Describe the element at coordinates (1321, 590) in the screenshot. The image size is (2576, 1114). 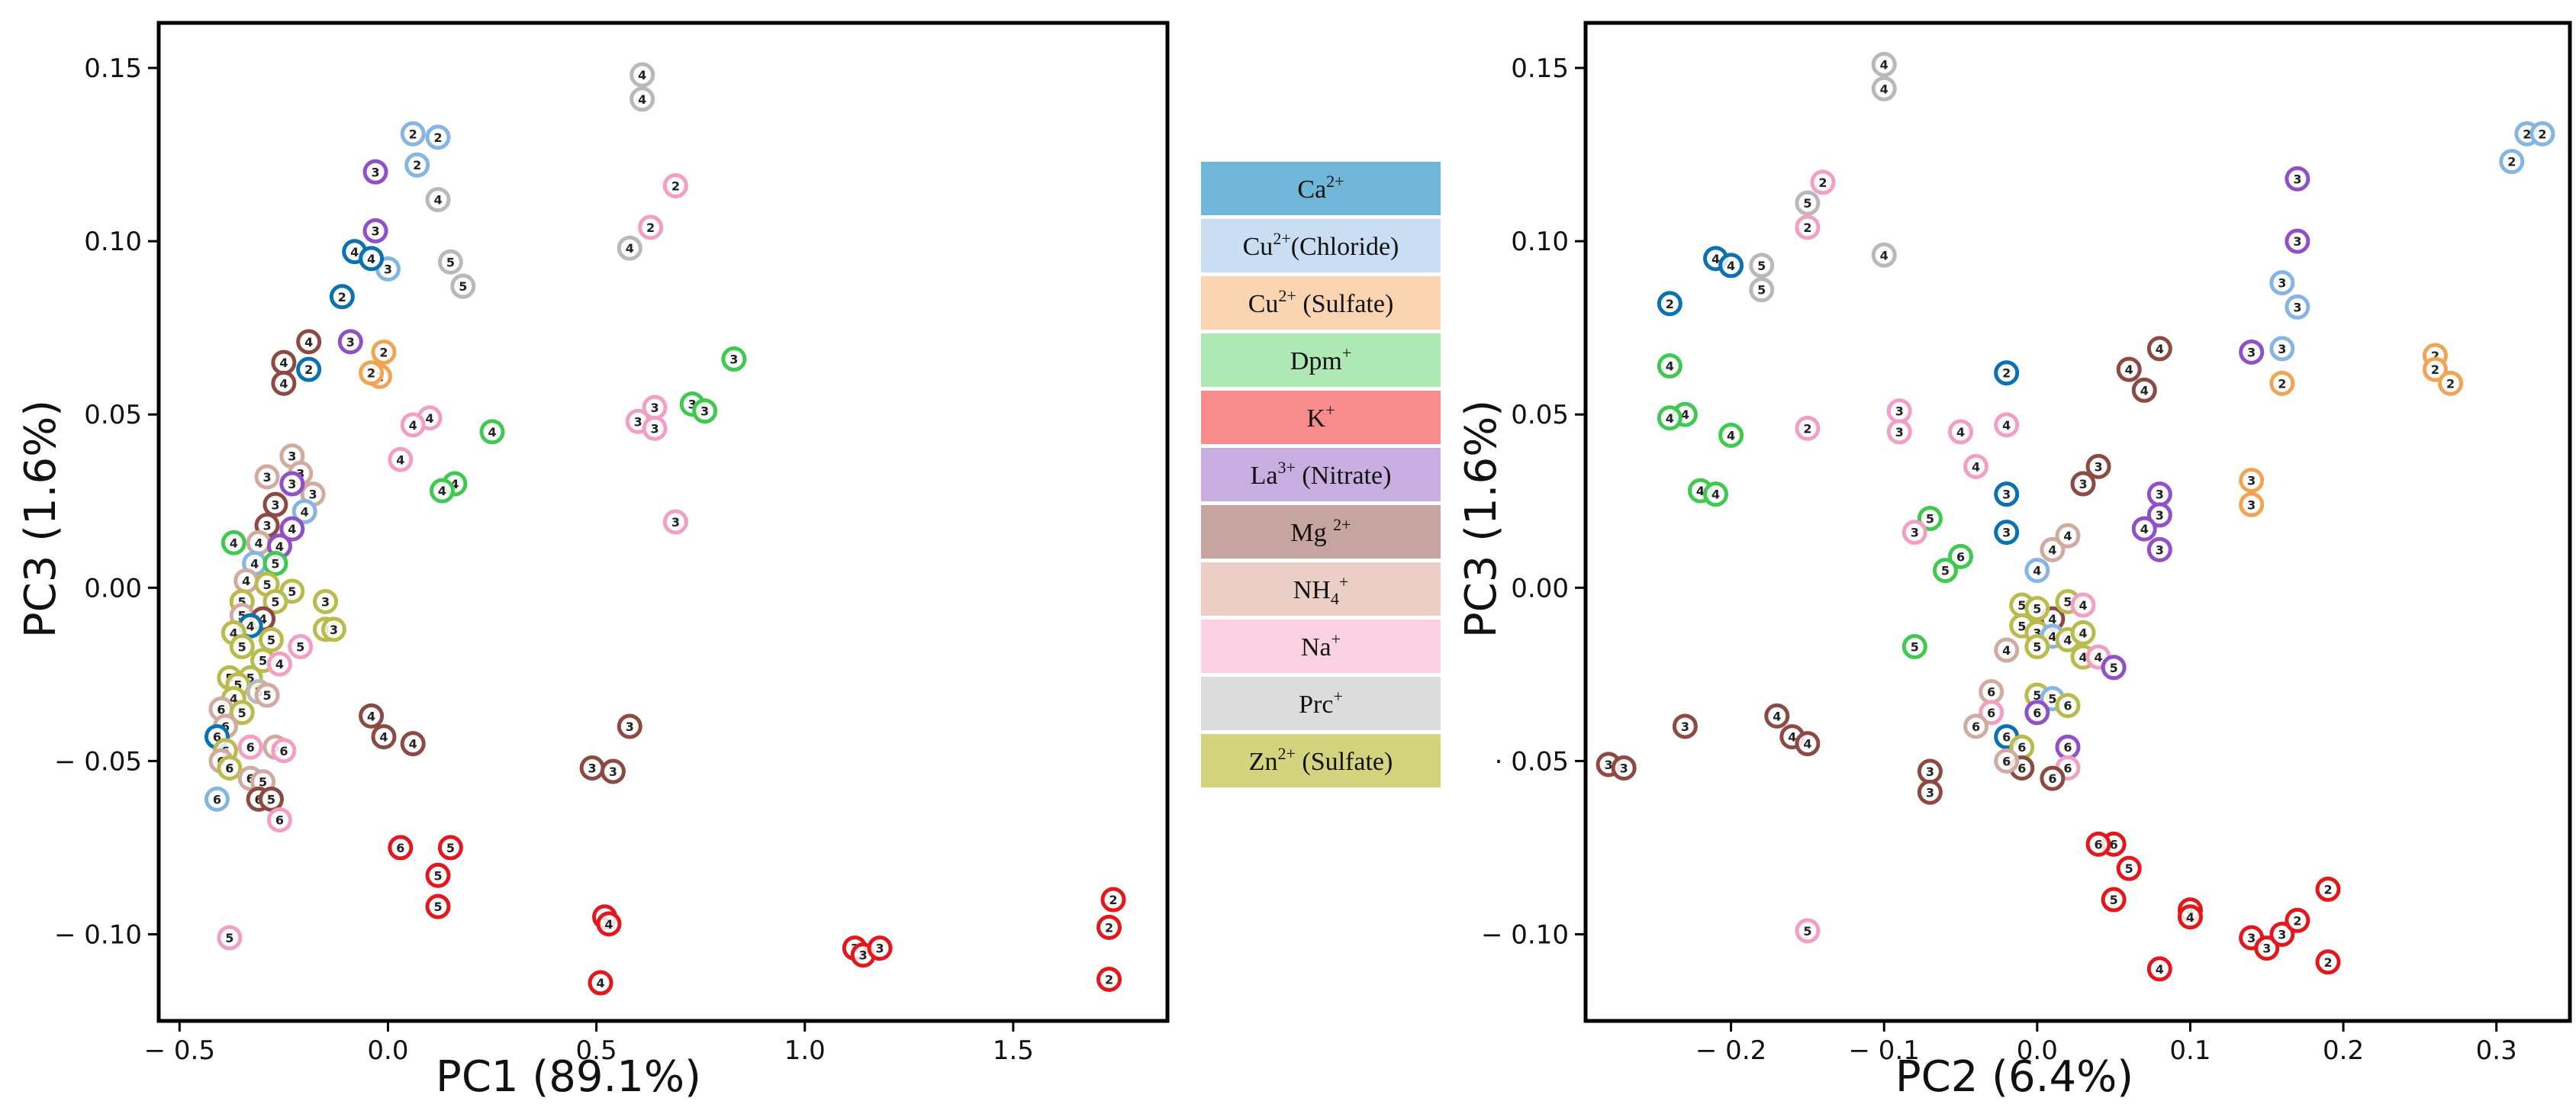
I see `legend-label: NH4+` at that location.